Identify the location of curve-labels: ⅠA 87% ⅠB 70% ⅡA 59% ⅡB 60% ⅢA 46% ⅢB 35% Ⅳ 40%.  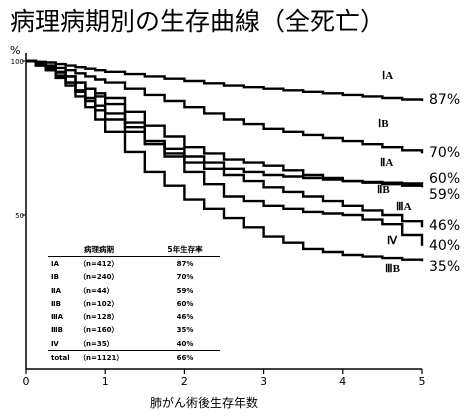
(418, 172).